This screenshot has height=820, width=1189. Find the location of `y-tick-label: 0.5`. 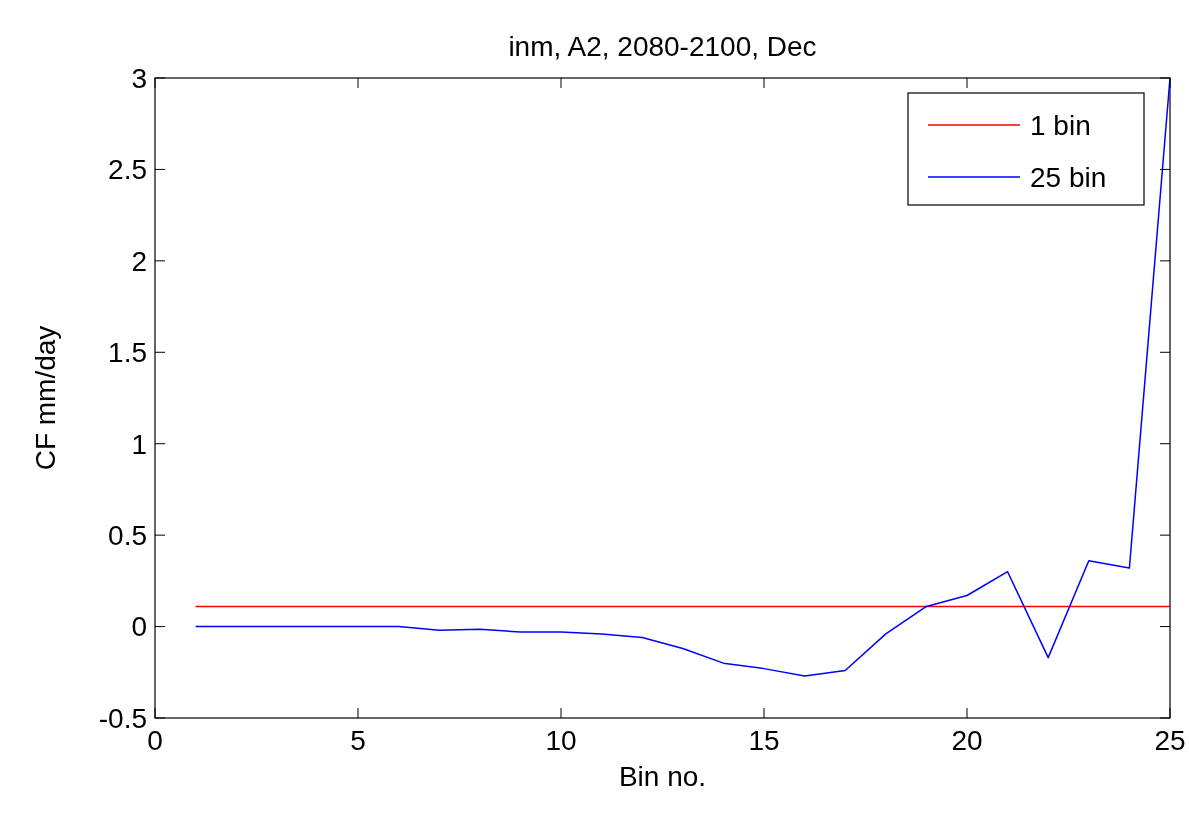

y-tick-label: 0.5 is located at coordinates (127, 535).